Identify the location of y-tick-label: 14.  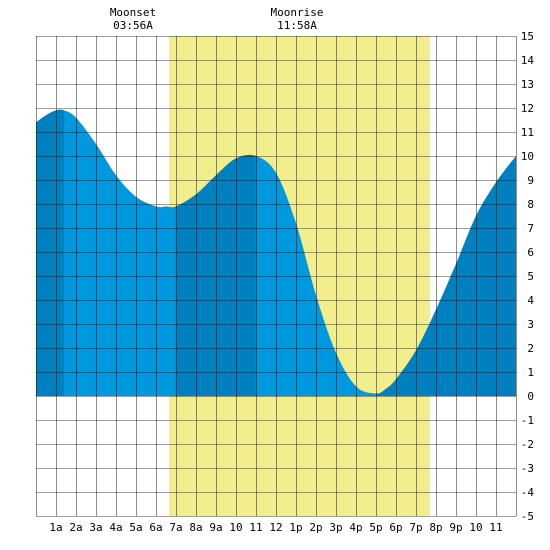
(528, 60).